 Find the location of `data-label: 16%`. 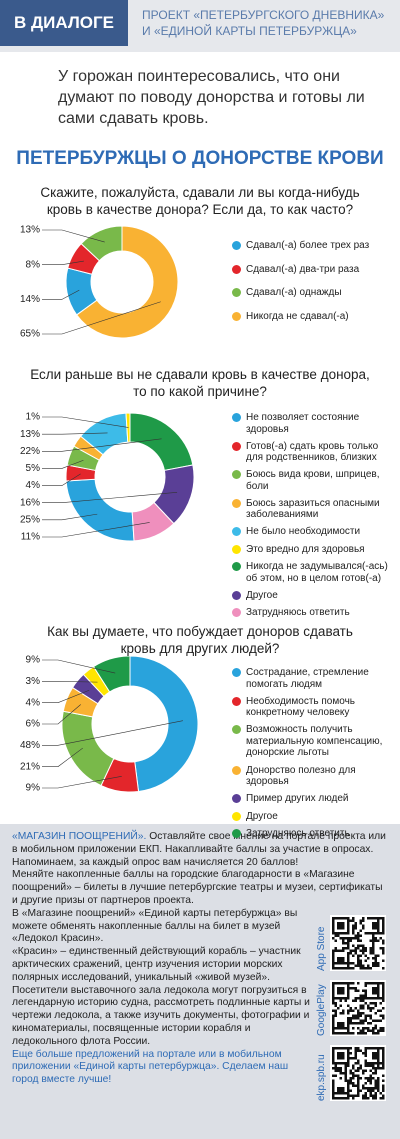

data-label: 16% is located at coordinates (30, 502).